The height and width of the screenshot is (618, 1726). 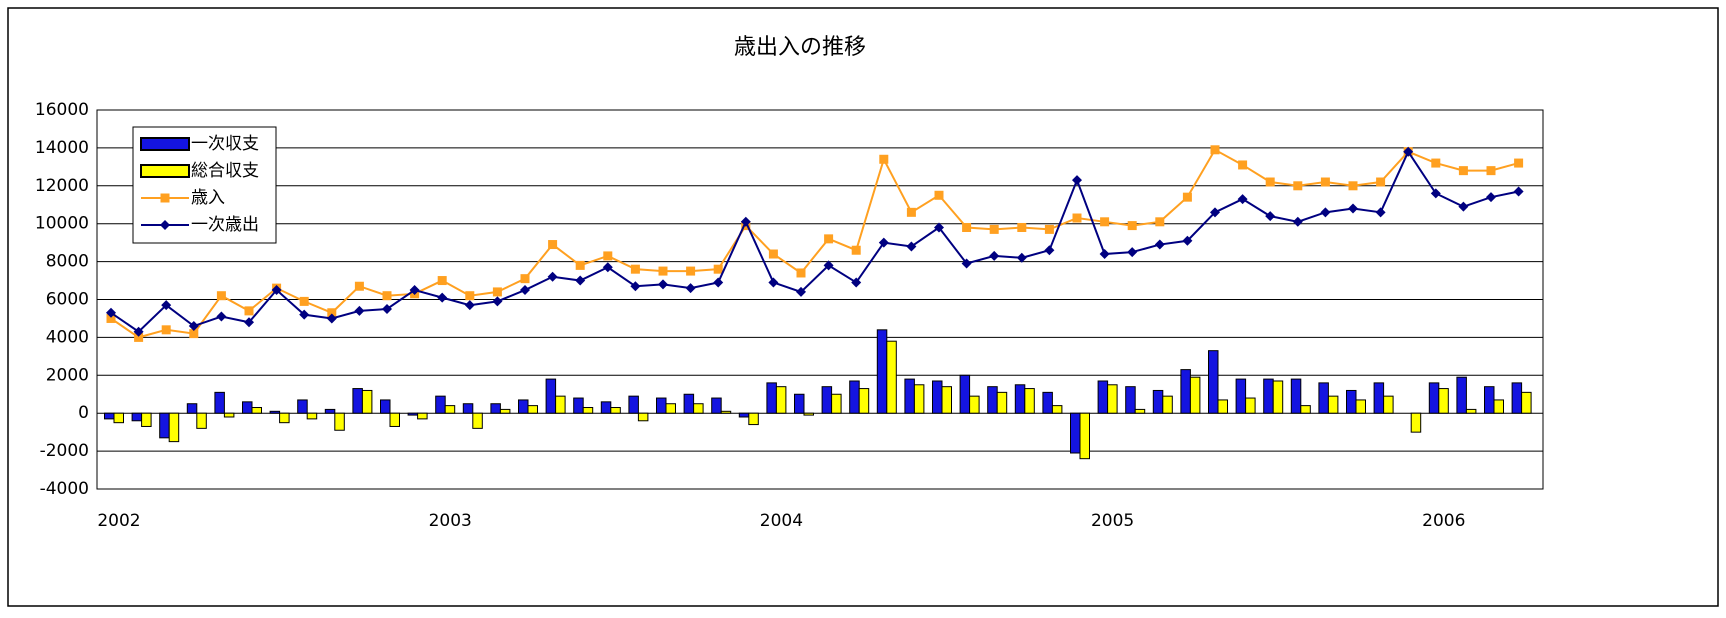 What do you see at coordinates (1443, 521) in the screenshot?
I see `x-tick-label: 2006` at bounding box center [1443, 521].